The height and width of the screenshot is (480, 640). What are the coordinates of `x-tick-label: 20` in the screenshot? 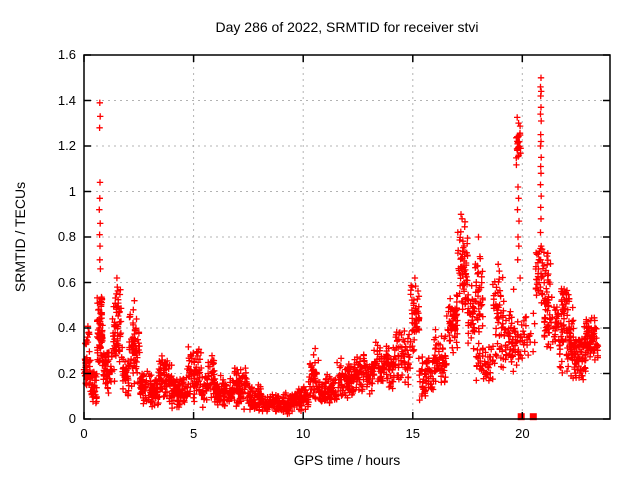 It's located at (522, 433).